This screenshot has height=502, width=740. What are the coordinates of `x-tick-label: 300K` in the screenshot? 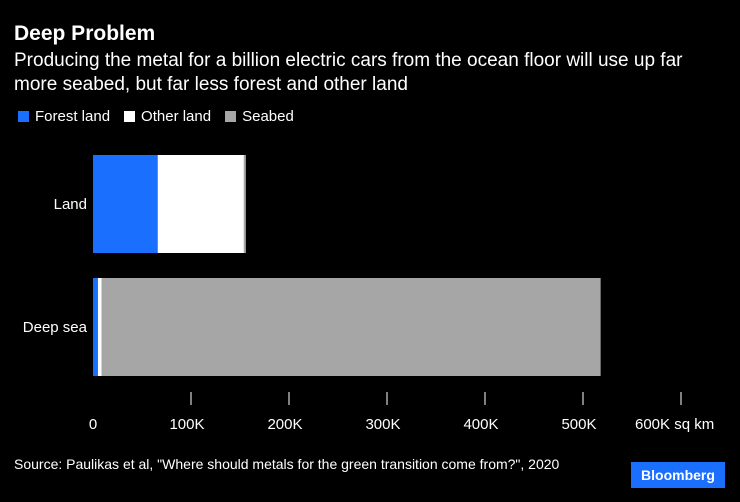 It's located at (382, 424).